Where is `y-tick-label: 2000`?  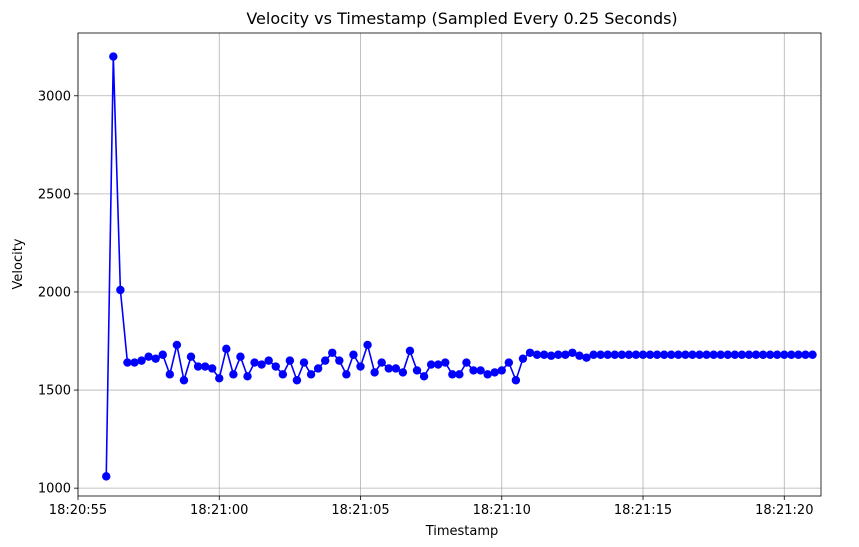 y-tick-label: 2000 is located at coordinates (54, 292).